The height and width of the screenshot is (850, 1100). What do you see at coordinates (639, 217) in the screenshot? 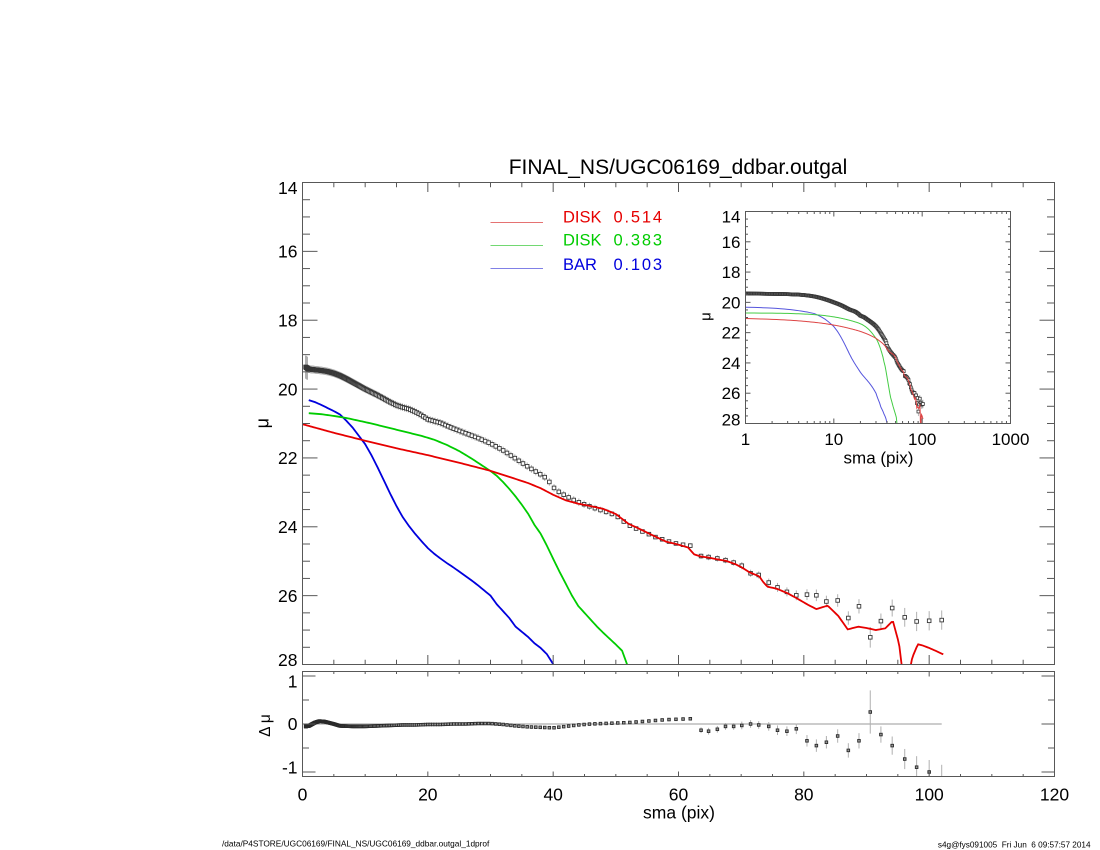
I see `svg-text: 0.514` at bounding box center [639, 217].